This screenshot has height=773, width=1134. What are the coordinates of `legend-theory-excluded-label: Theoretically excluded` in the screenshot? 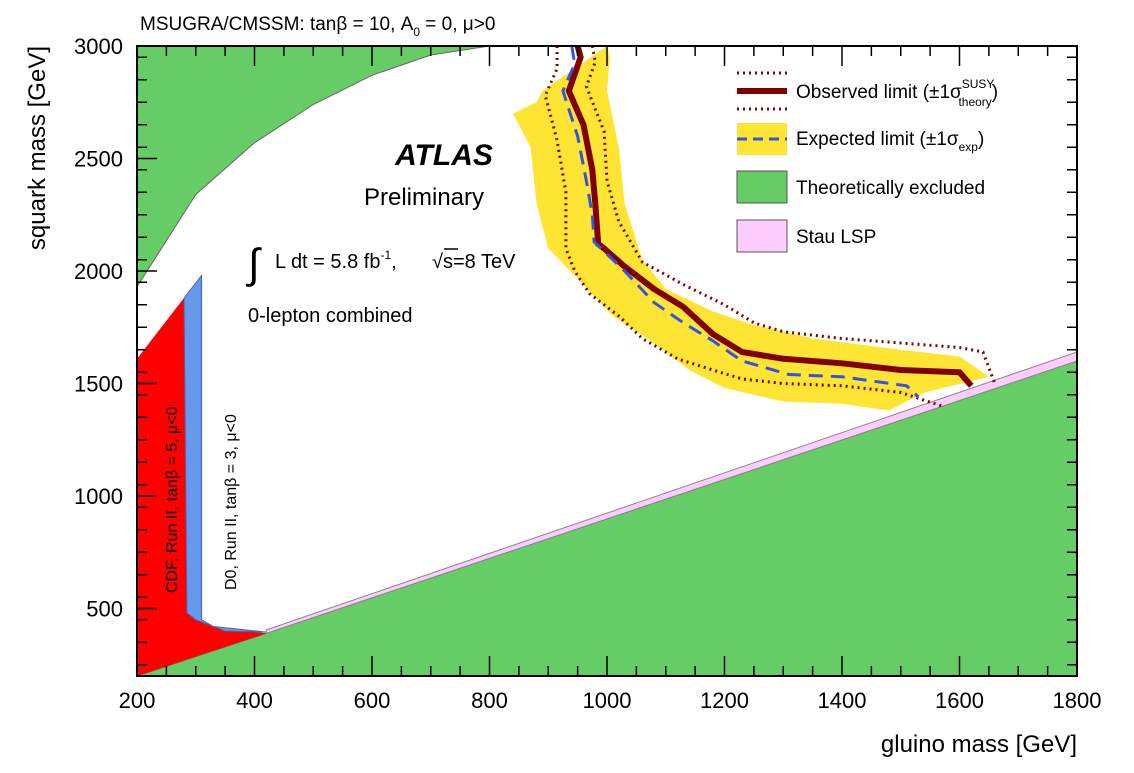 It's located at (890, 188).